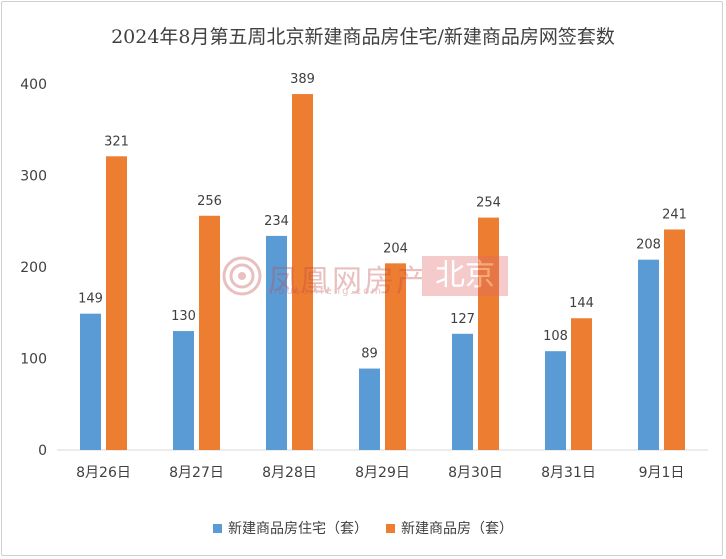 This screenshot has height=559, width=726. What do you see at coordinates (276, 221) in the screenshot?
I see `data-label-residential: 234` at bounding box center [276, 221].